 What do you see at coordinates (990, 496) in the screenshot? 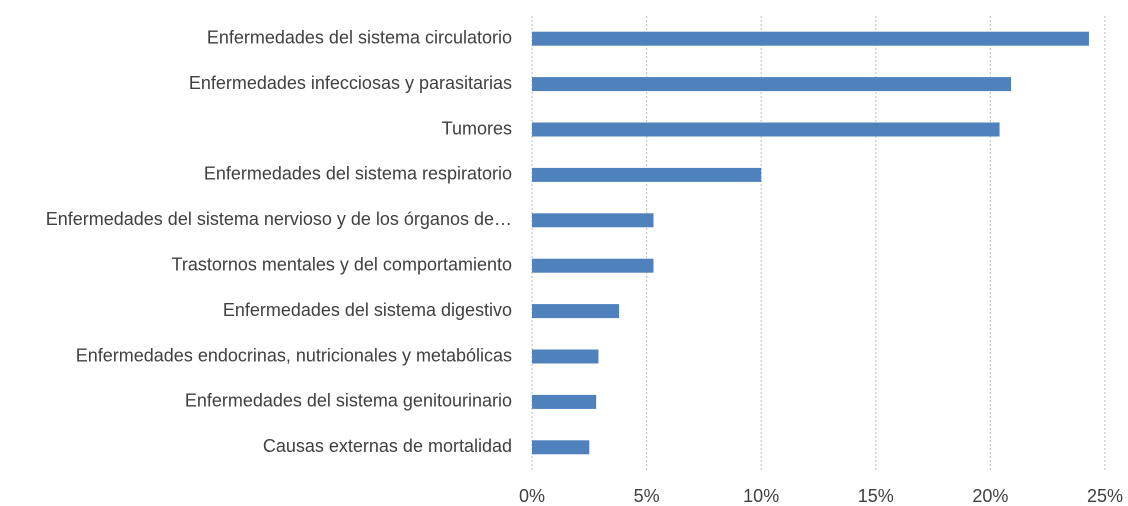
I see `x-tick-label: 20%` at bounding box center [990, 496].